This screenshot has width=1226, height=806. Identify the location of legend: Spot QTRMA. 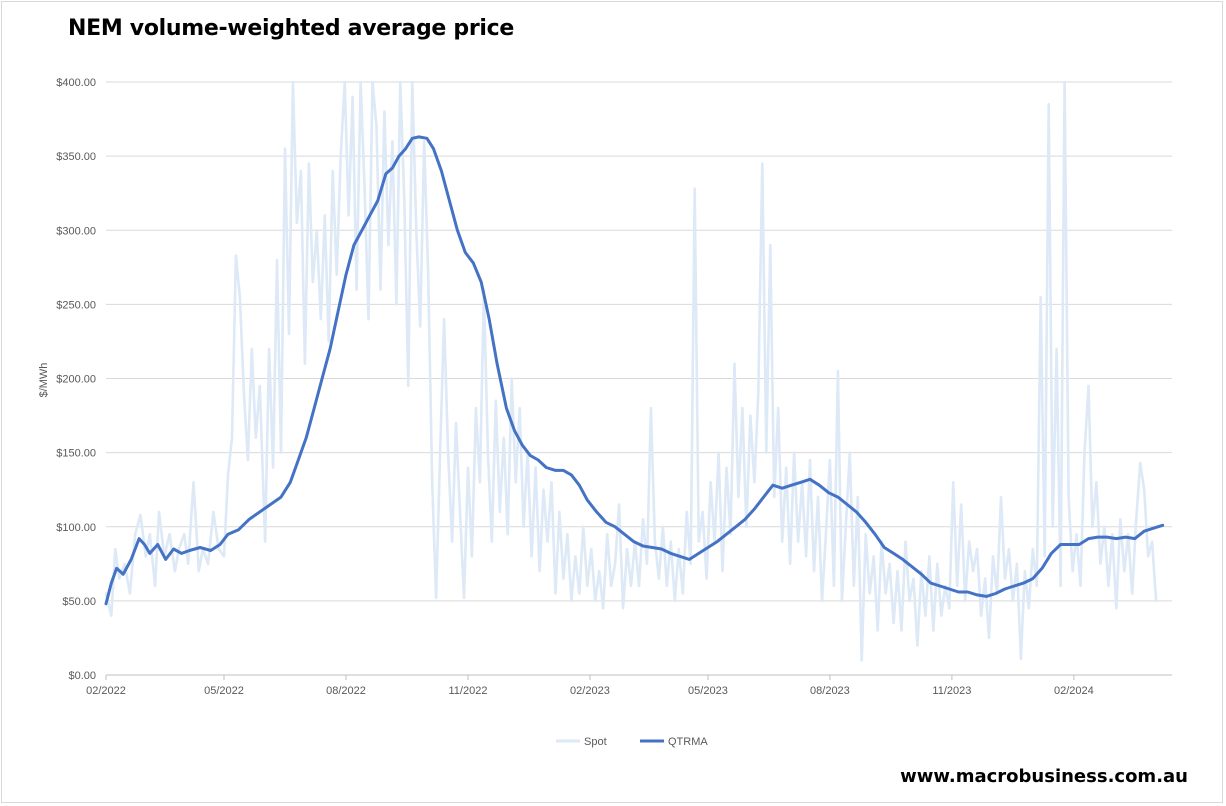
(632, 742).